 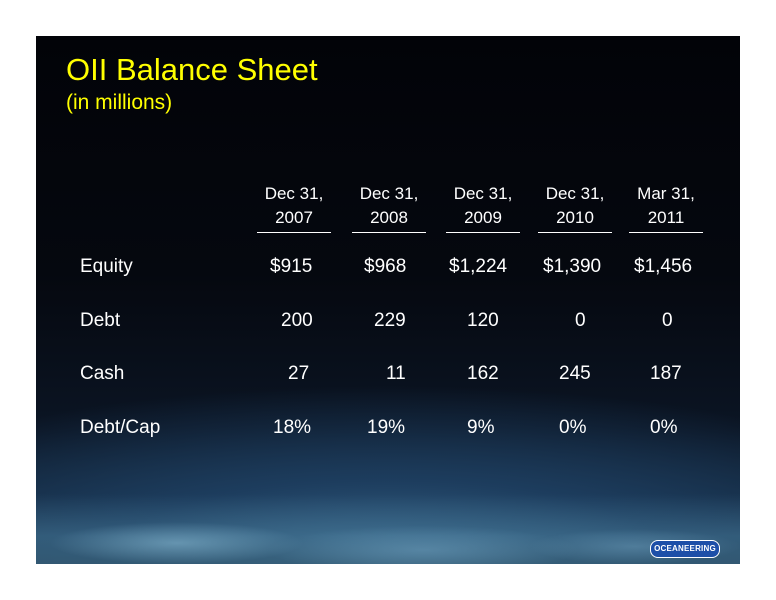 I want to click on table-cell: 11, so click(x=396, y=373).